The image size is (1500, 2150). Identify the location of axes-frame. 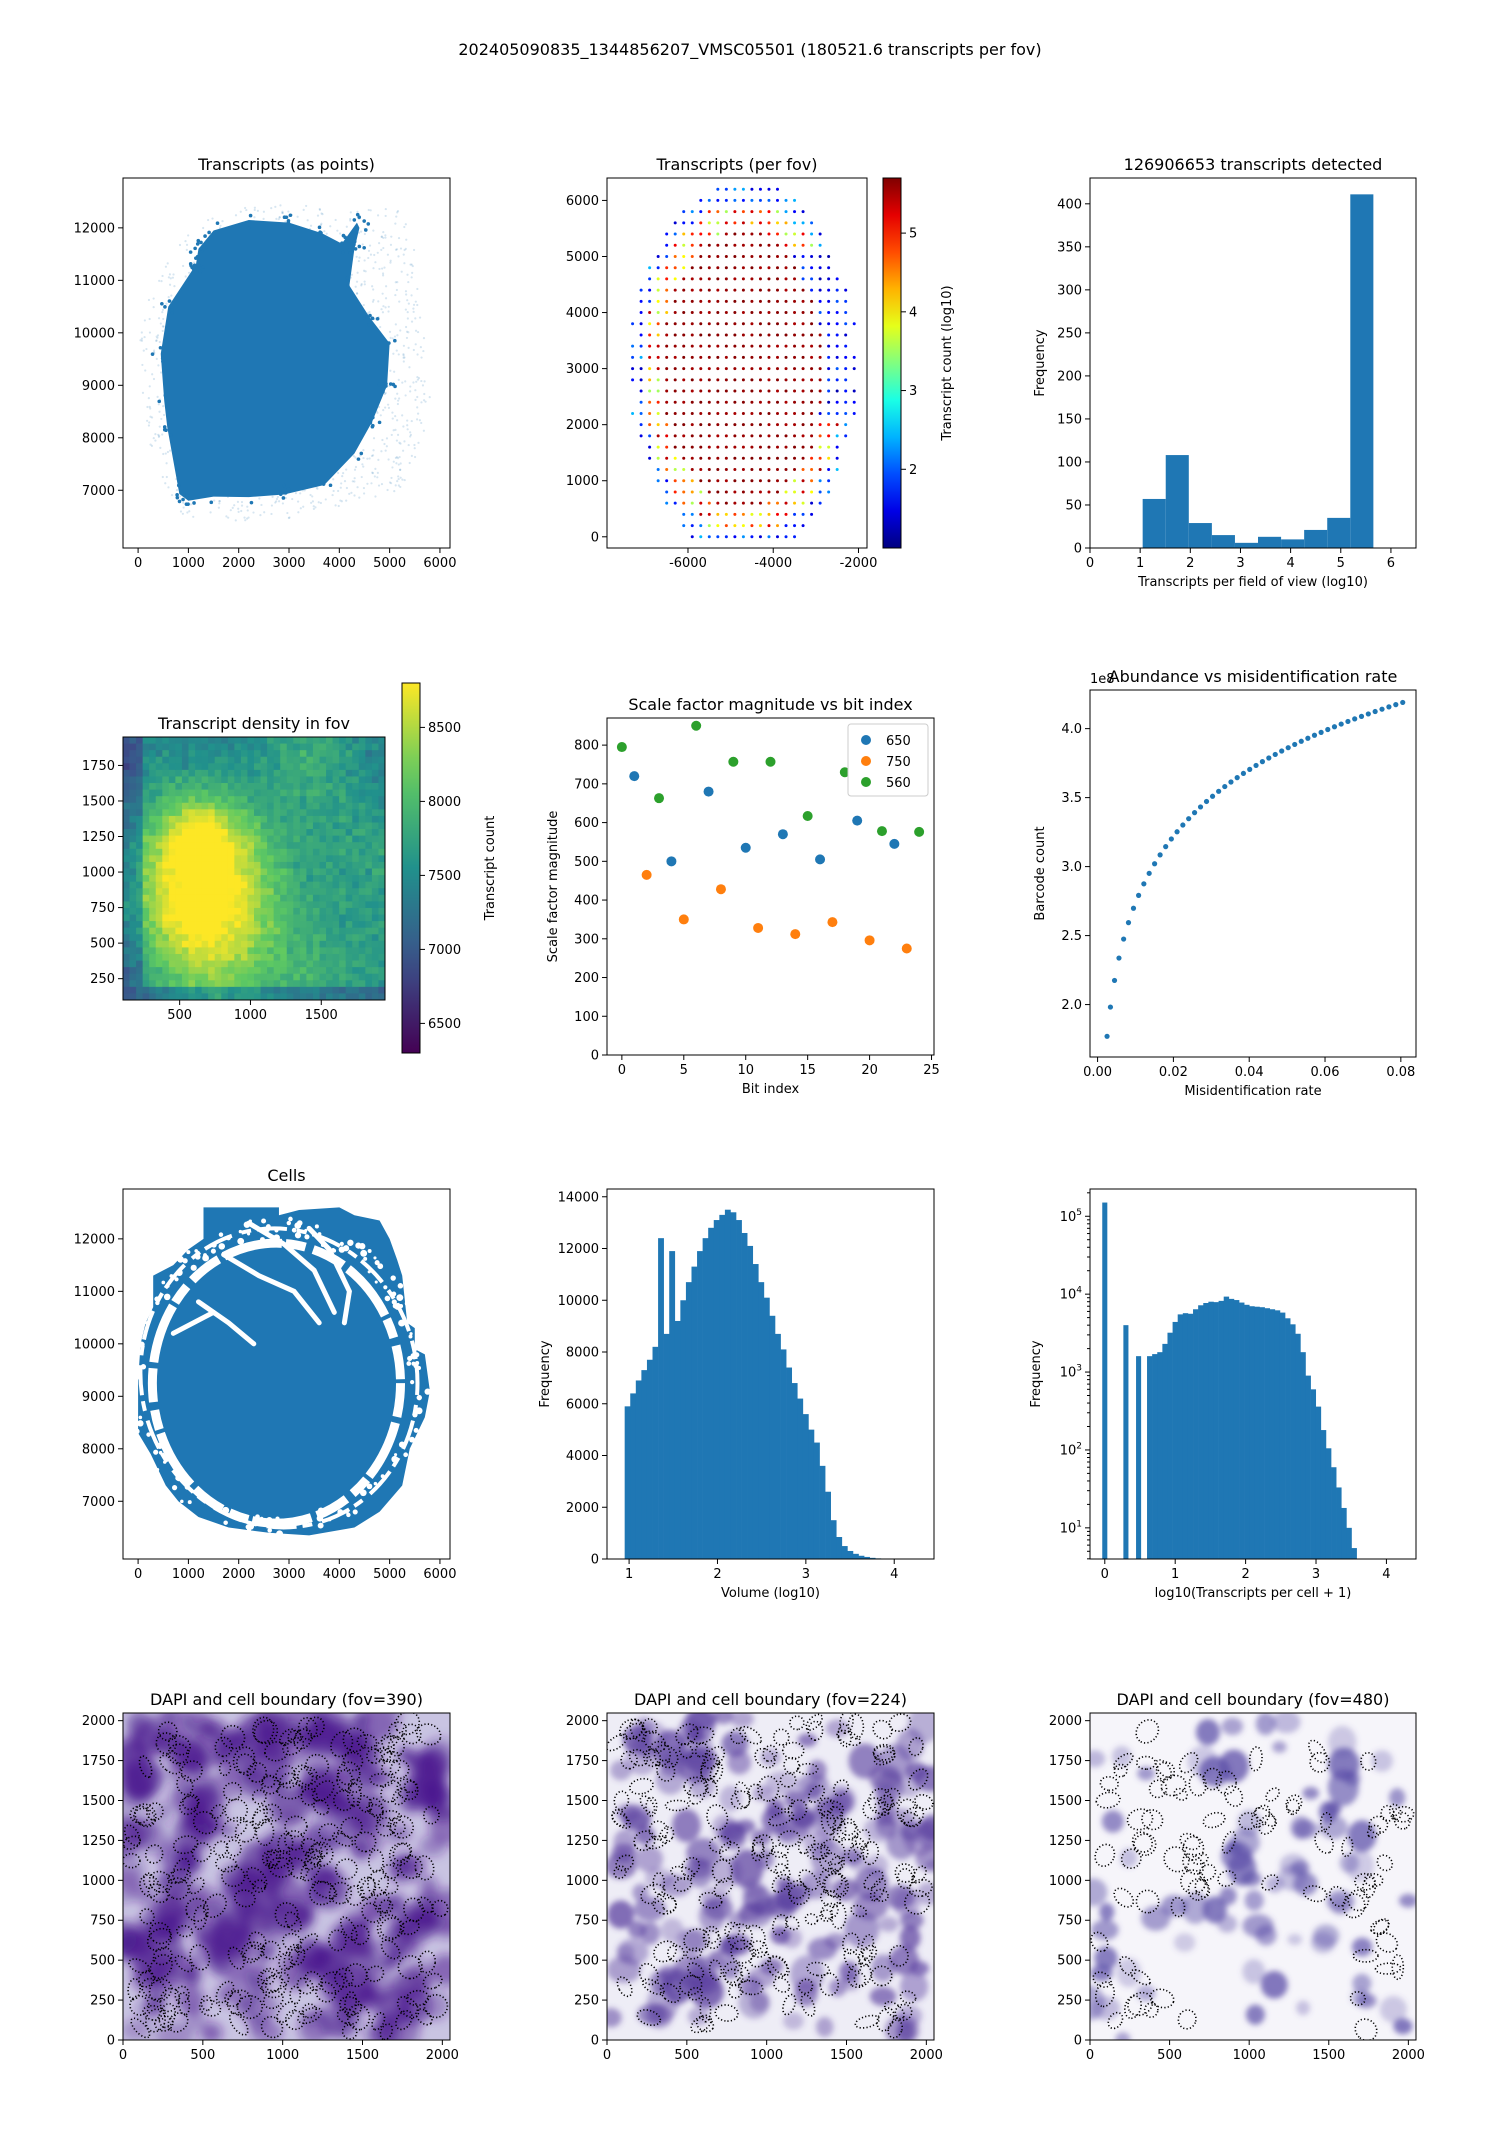
(737, 363).